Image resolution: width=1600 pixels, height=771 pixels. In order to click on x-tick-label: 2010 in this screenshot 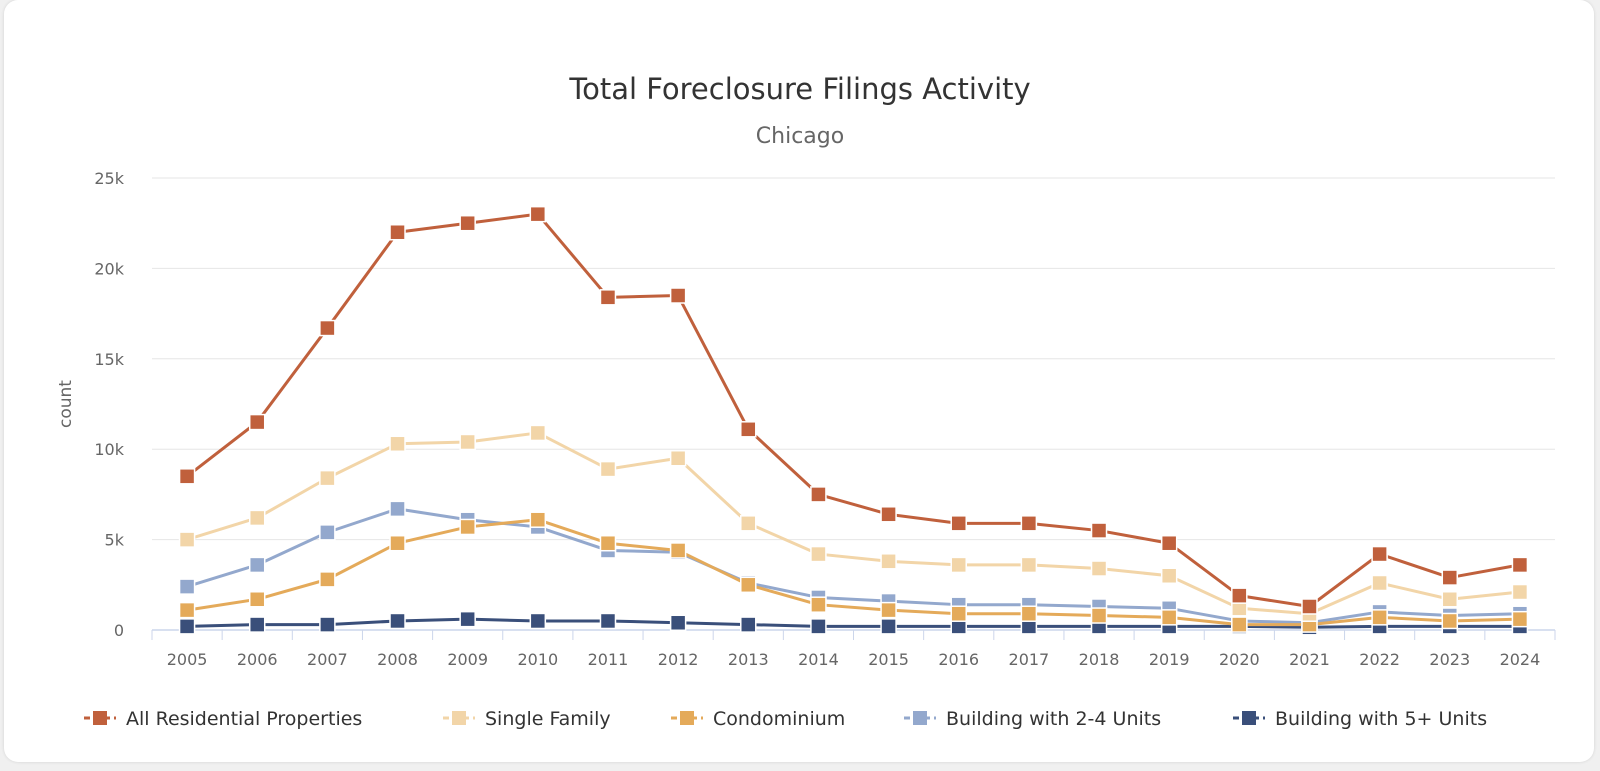, I will do `click(537, 659)`.